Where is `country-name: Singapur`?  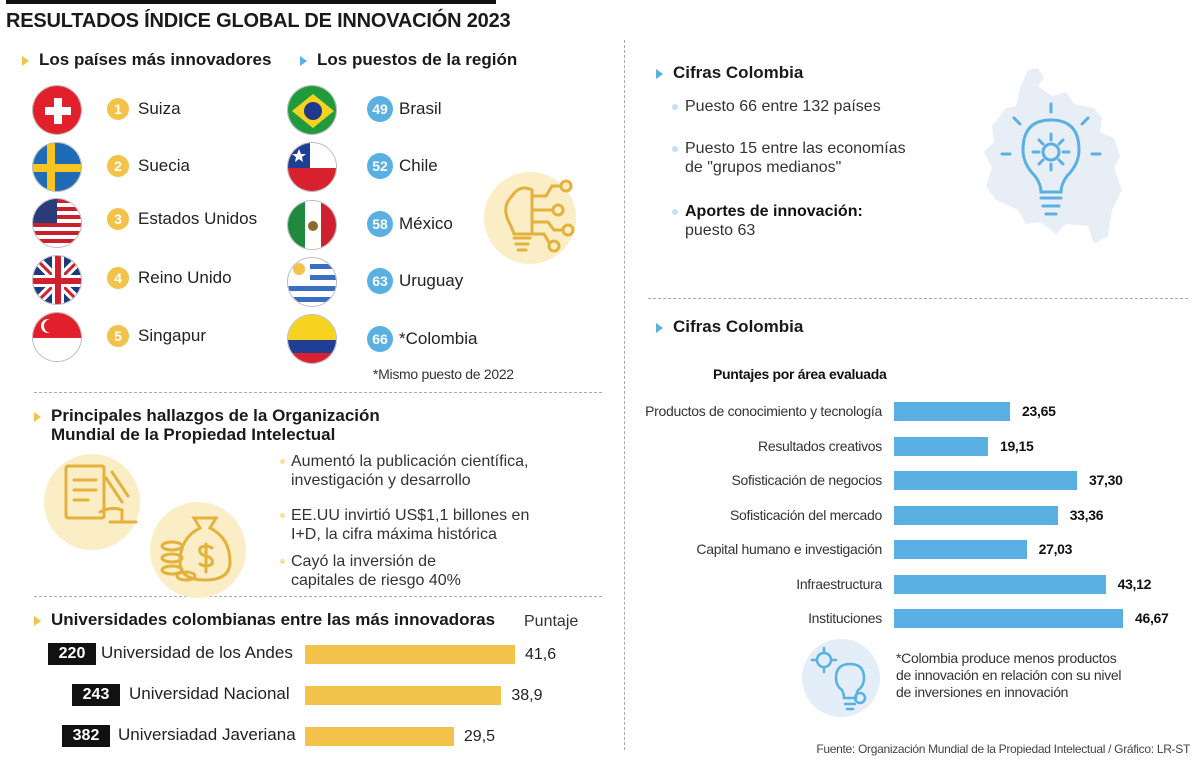
country-name: Singapur is located at coordinates (172, 335).